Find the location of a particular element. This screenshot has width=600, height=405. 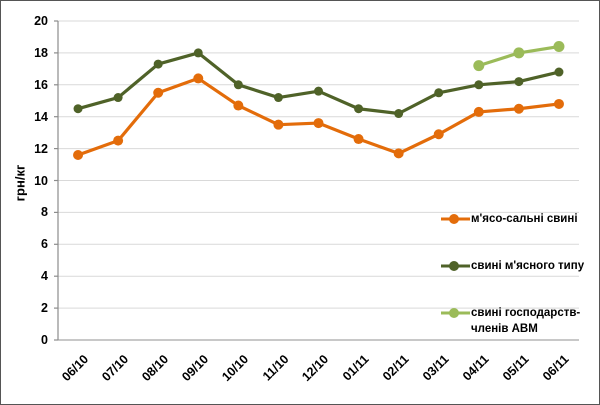

legend-label: м'ясо-сальні свині is located at coordinates (524, 219).